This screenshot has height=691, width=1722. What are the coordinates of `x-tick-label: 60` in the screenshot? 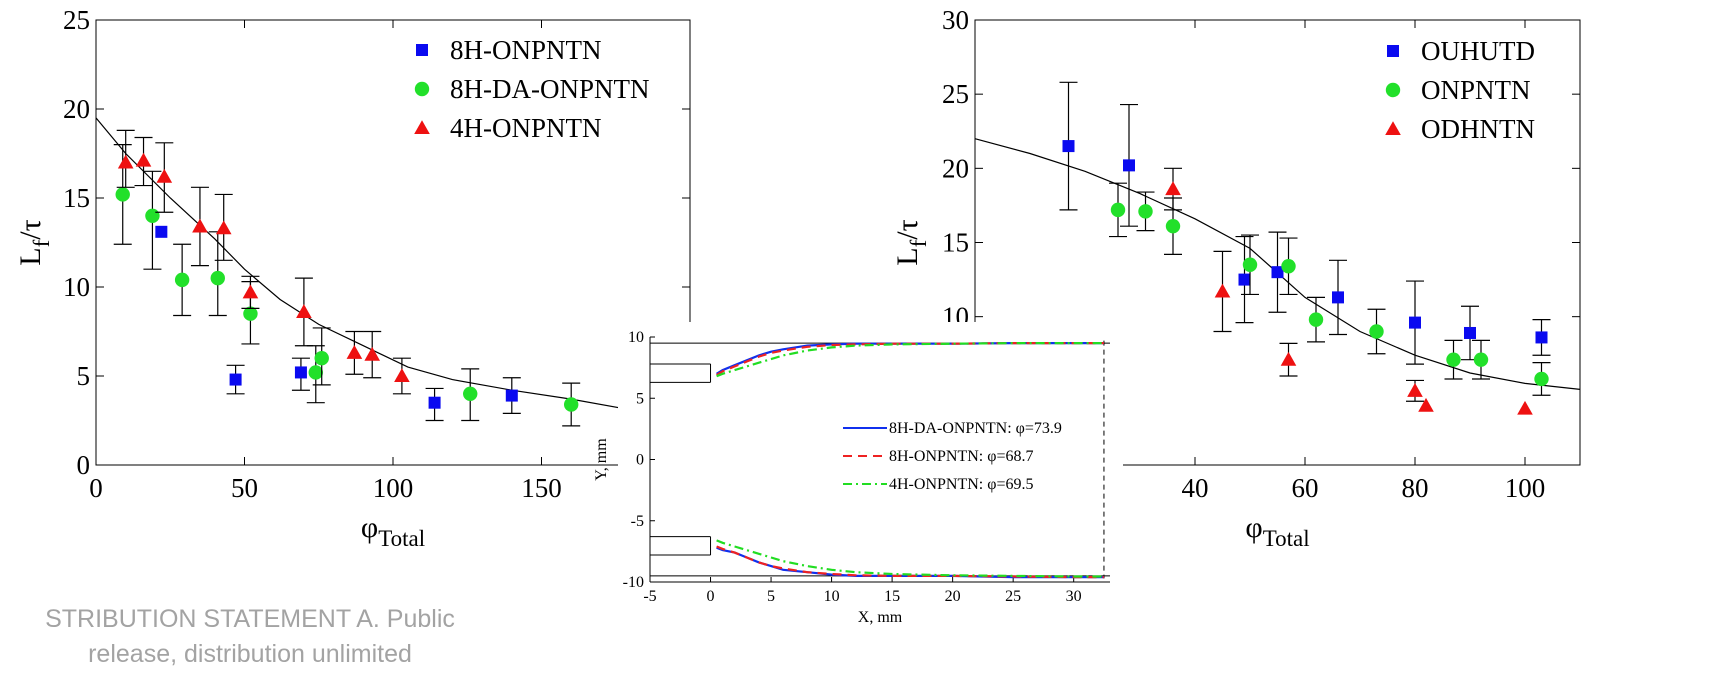 It's located at (1305, 488).